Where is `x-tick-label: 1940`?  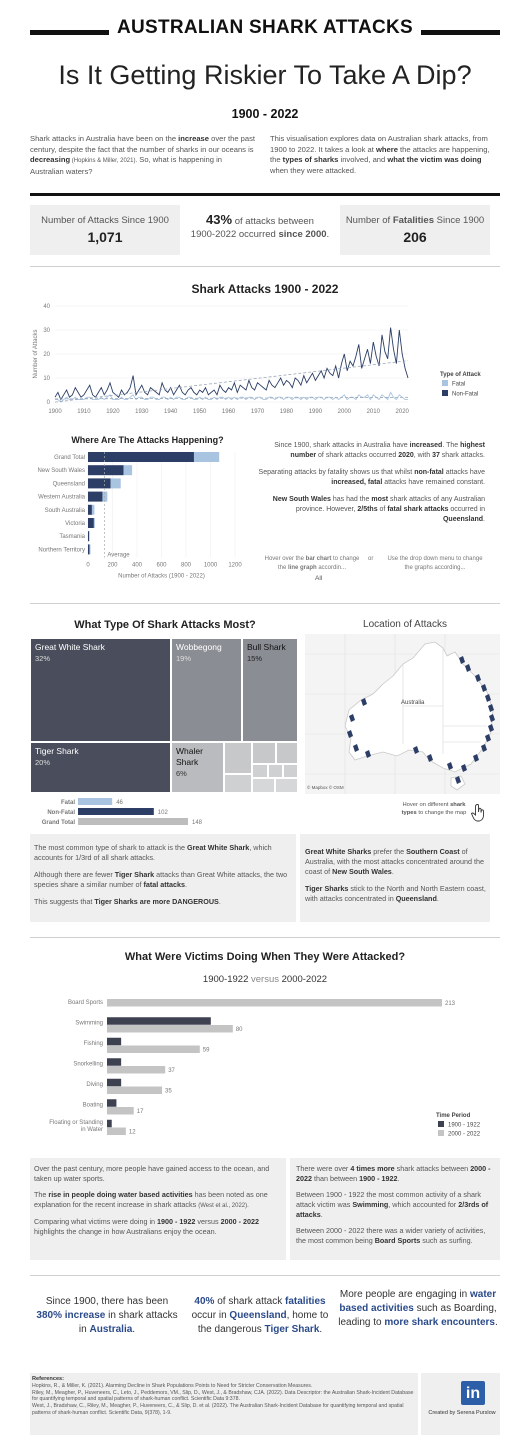
x-tick-label: 1940 is located at coordinates (171, 412).